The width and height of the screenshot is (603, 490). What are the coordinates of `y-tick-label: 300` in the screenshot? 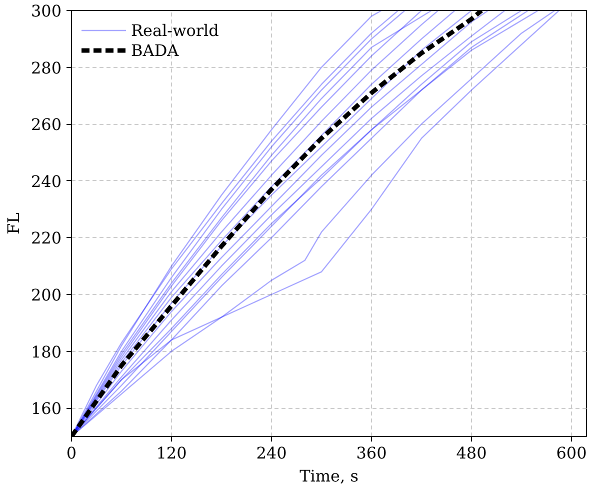 It's located at (46, 11).